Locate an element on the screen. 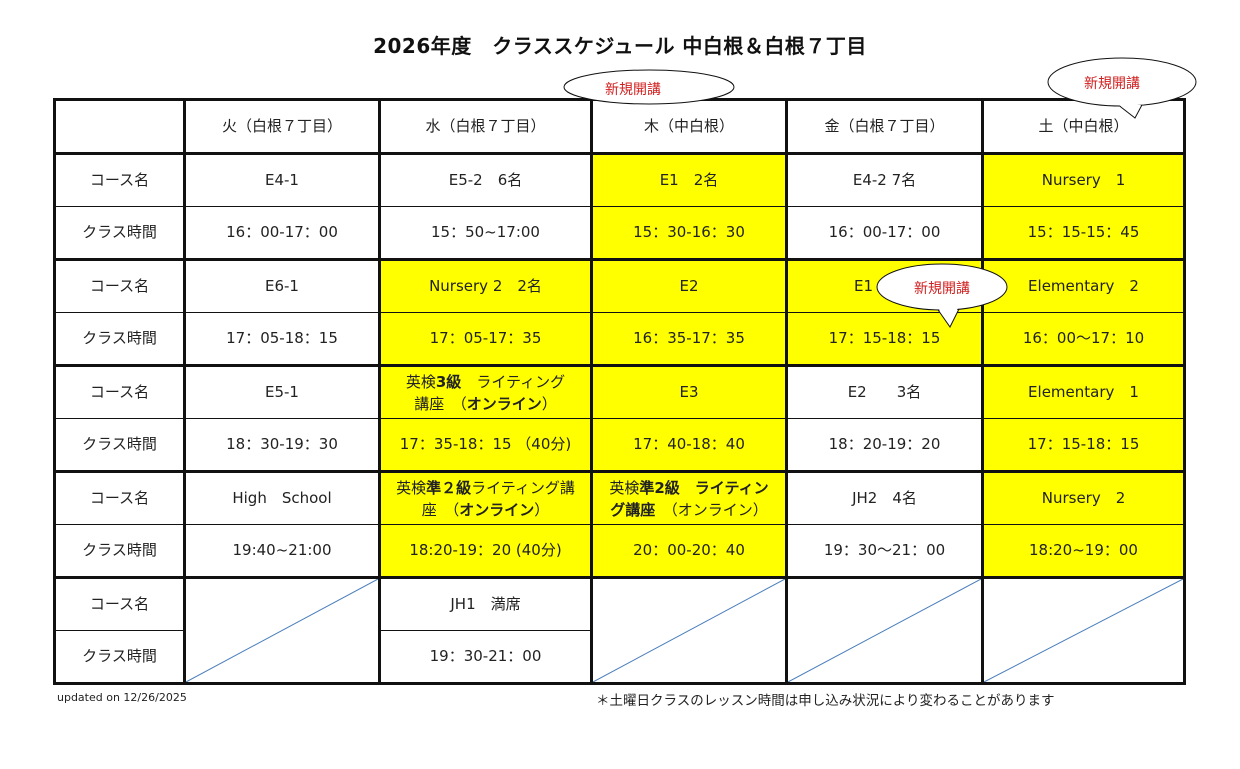  empty-cell-sat is located at coordinates (1083, 630).